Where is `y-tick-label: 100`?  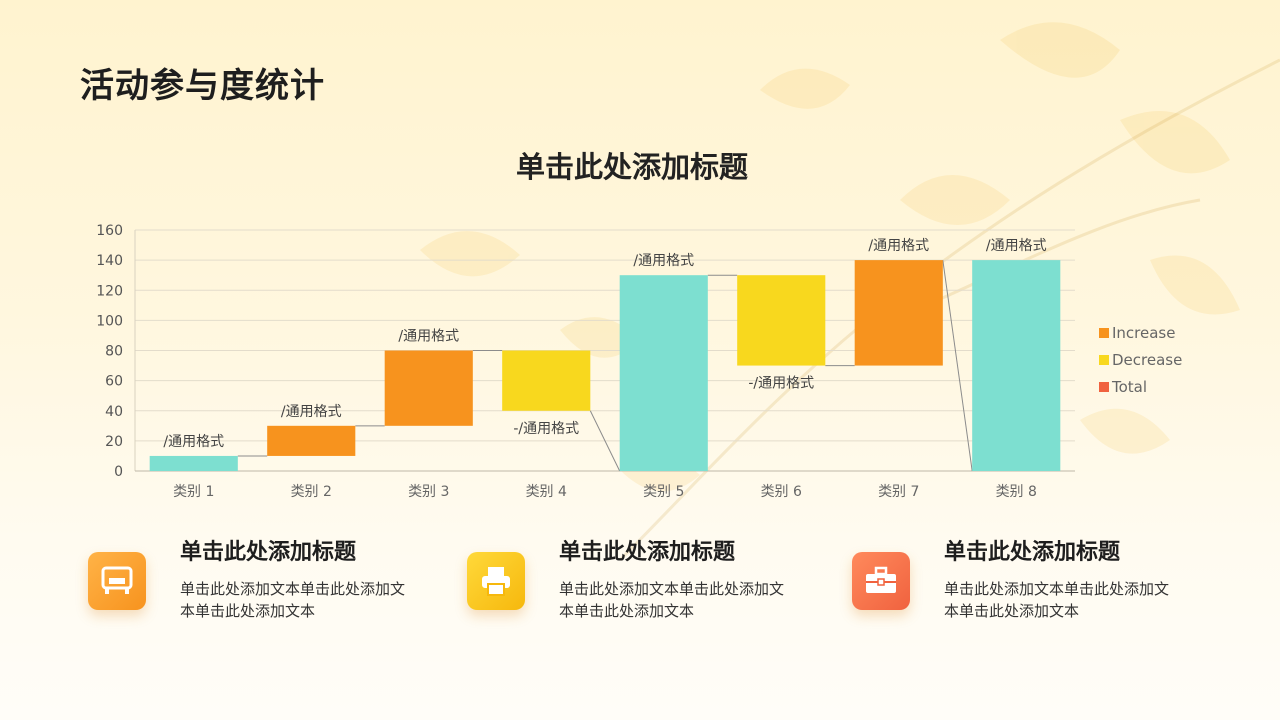
y-tick-label: 100 is located at coordinates (109, 321).